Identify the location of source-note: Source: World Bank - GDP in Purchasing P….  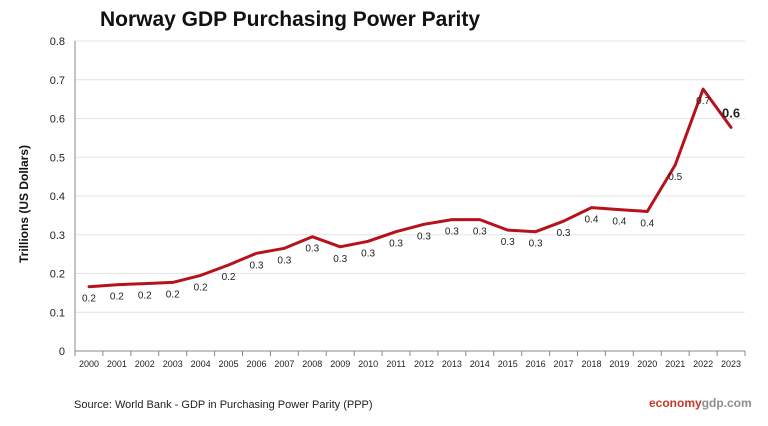
(223, 405).